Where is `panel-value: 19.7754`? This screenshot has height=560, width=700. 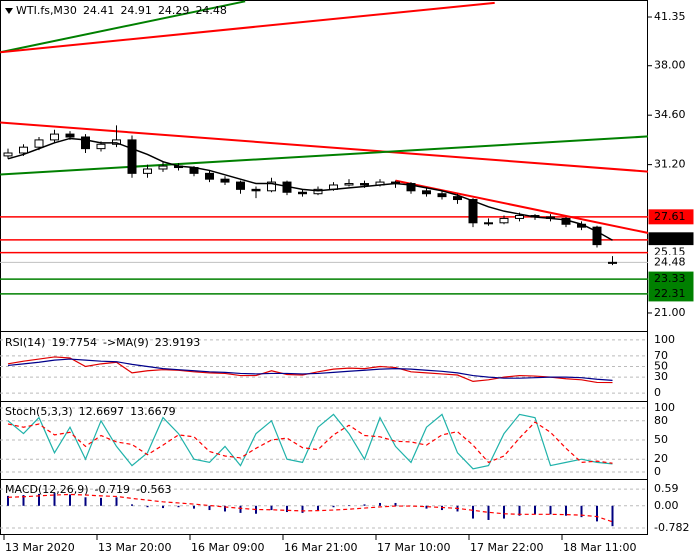 panel-value: 19.7754 is located at coordinates (74, 342).